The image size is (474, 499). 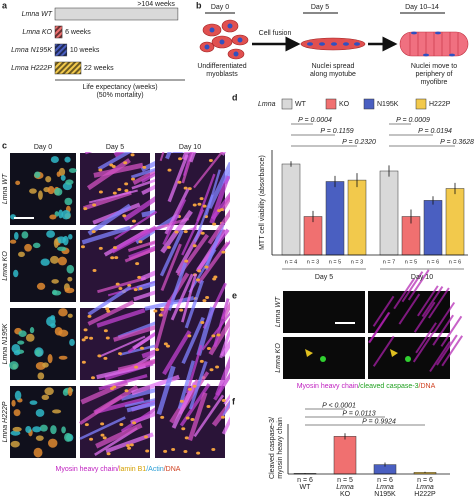 What do you see at coordinates (87, 469) in the screenshot?
I see `caption-part: Myosin heavy chain/` at bounding box center [87, 469].